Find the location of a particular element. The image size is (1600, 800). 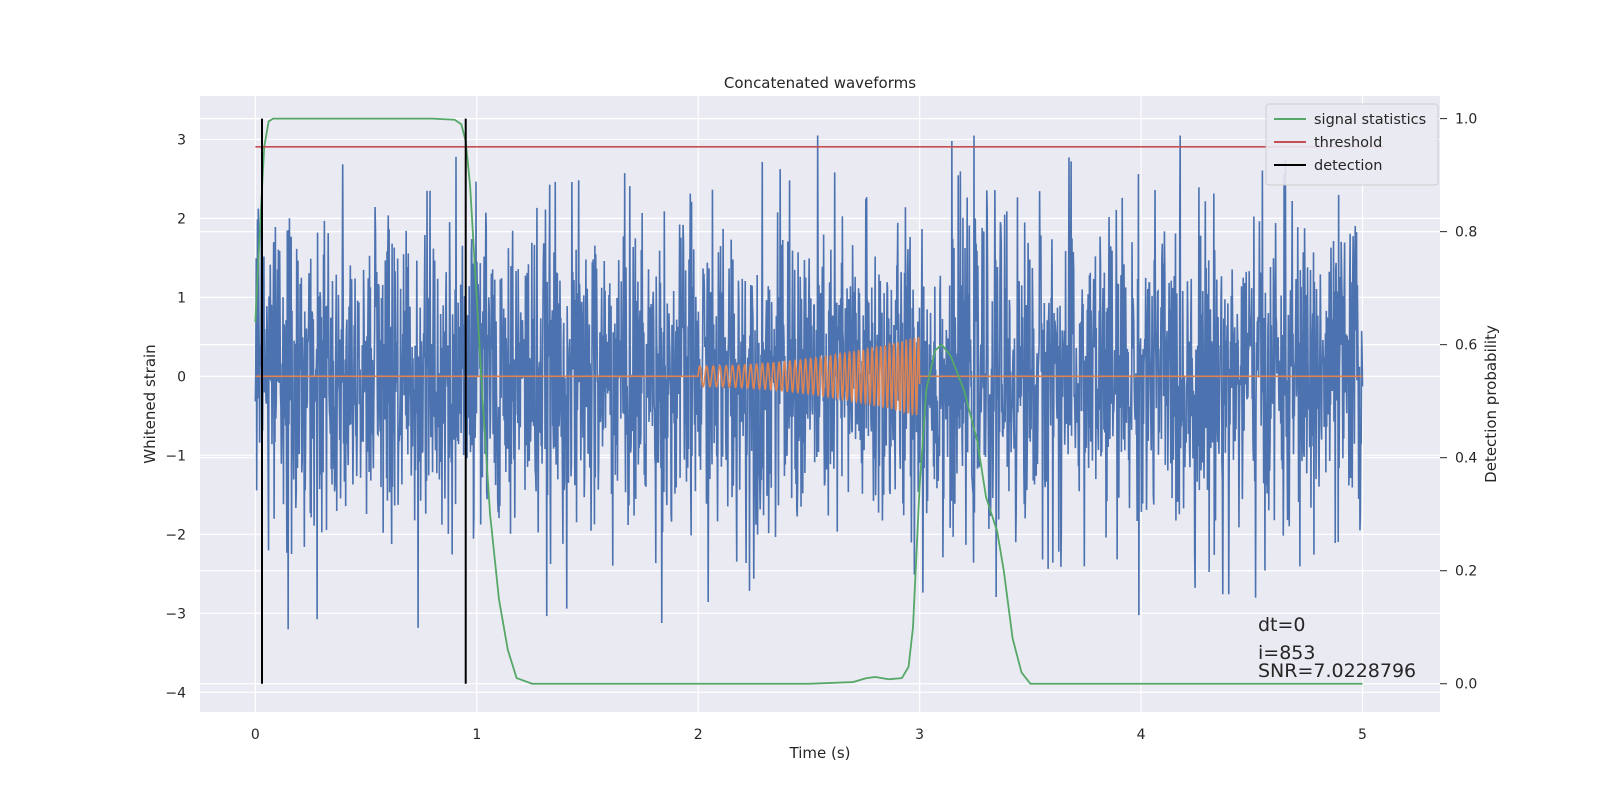

y-right-tick-label: 0.8 is located at coordinates (1466, 233).